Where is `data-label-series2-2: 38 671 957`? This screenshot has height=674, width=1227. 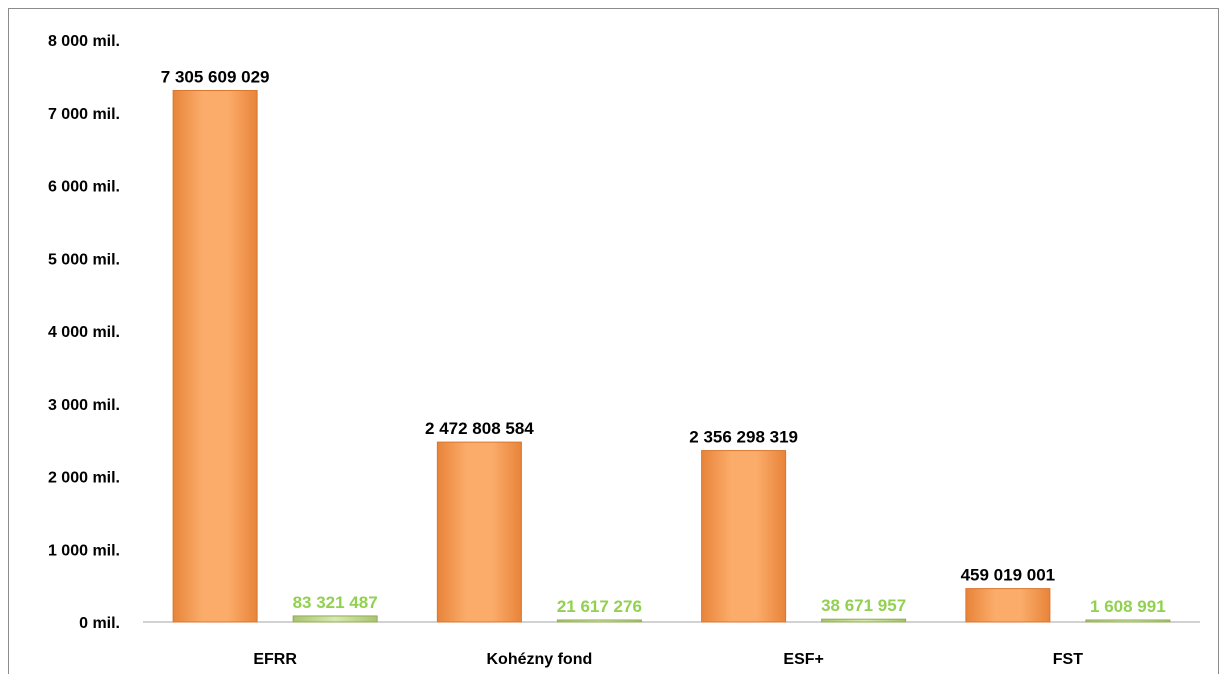 data-label-series2-2: 38 671 957 is located at coordinates (863, 605).